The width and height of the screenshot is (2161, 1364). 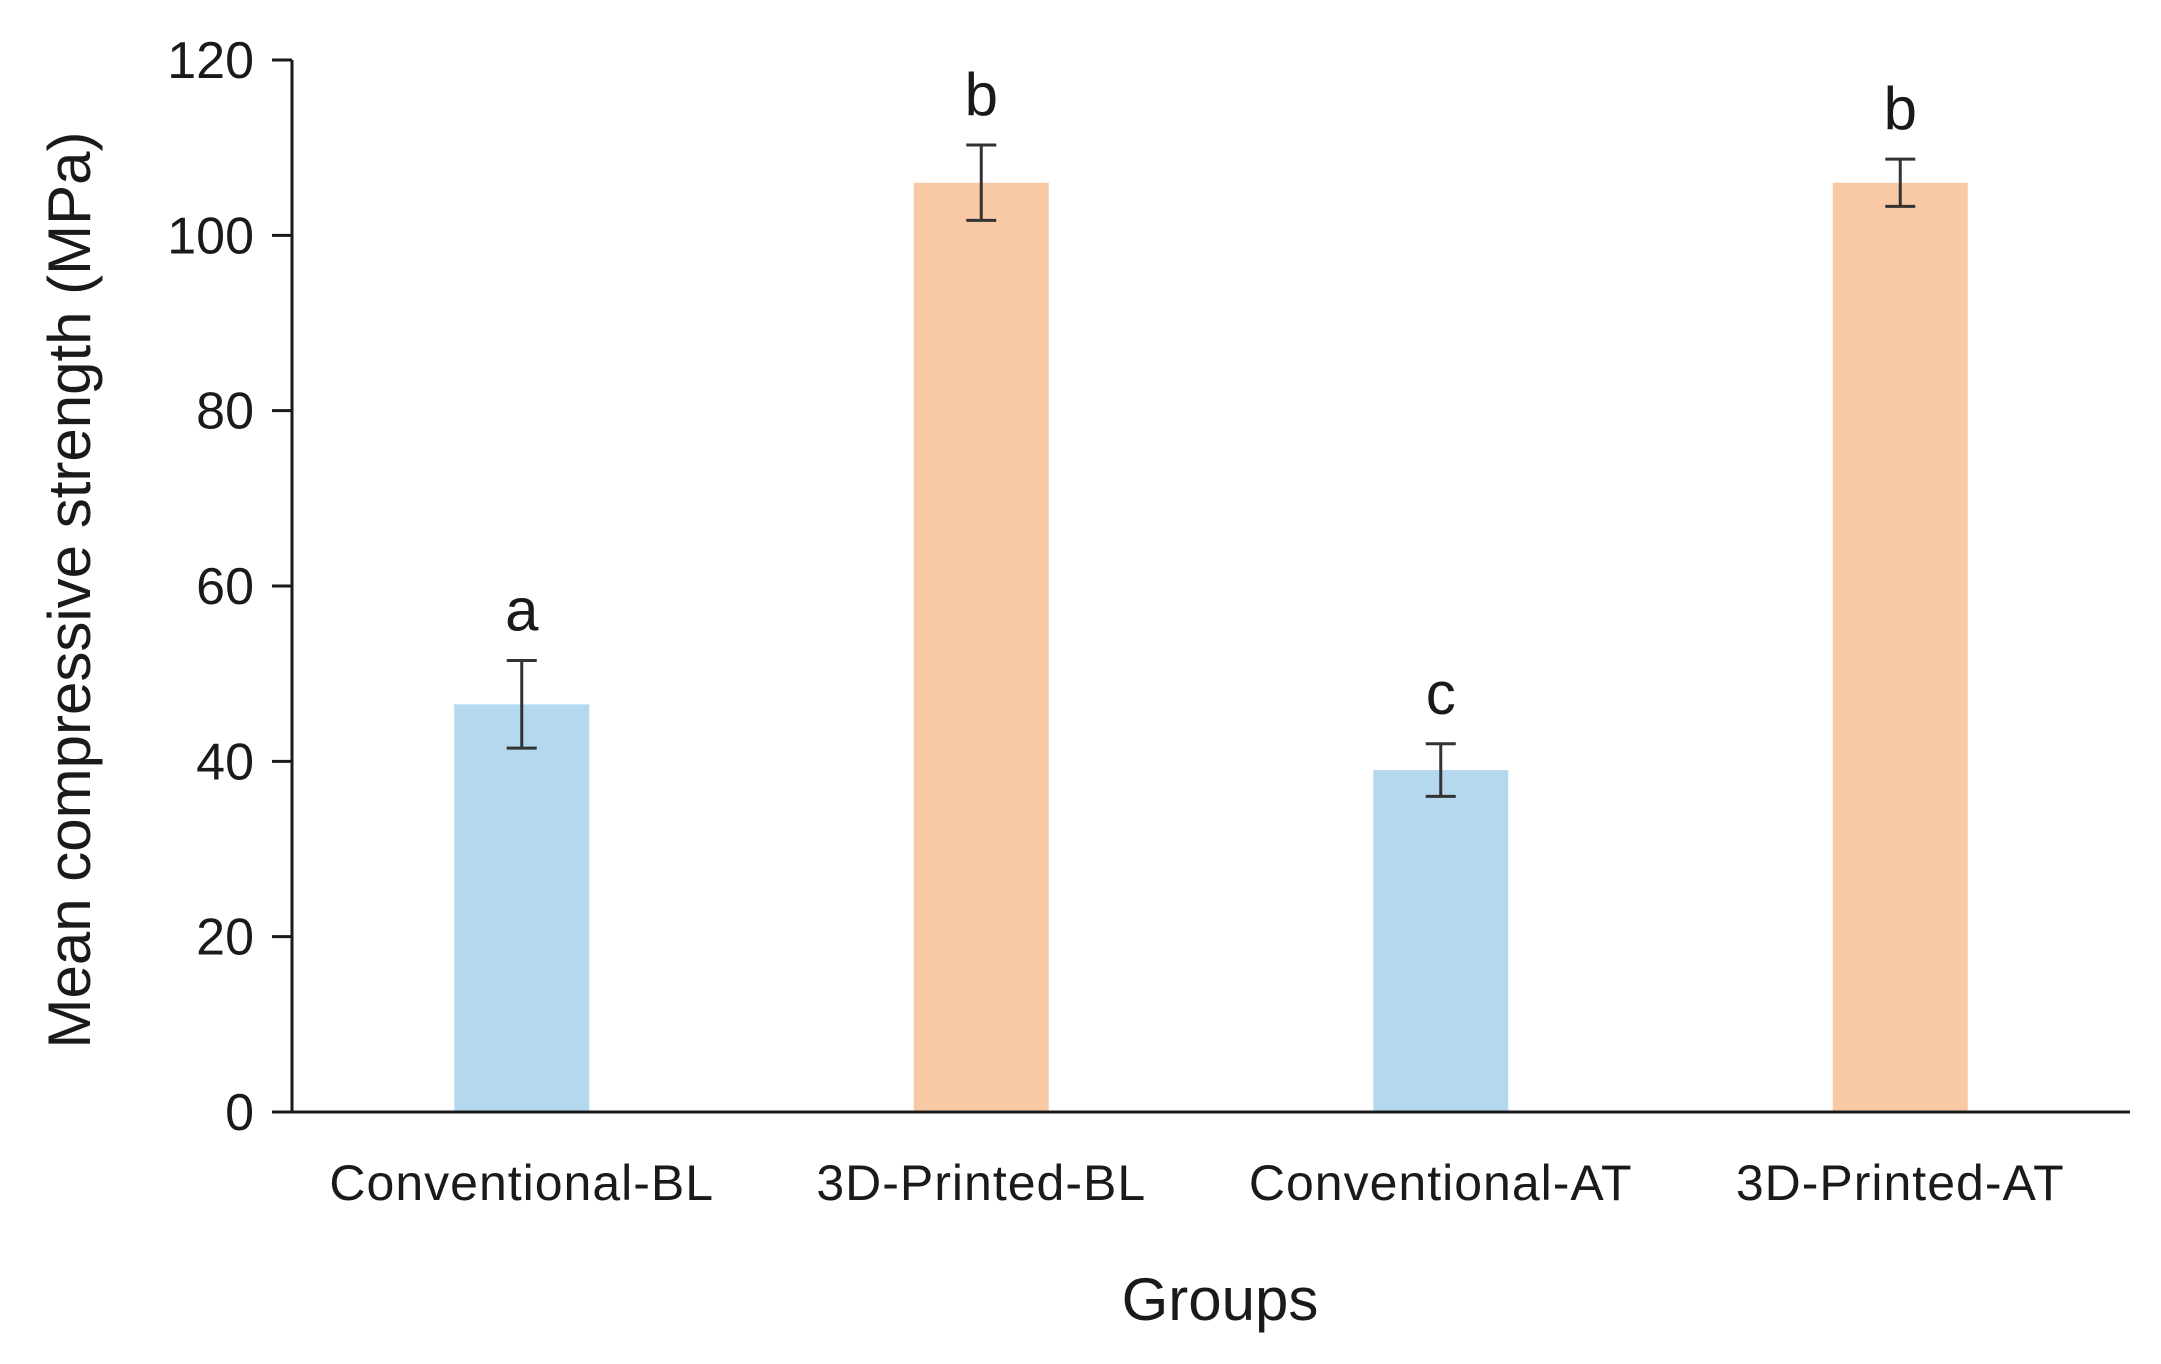 What do you see at coordinates (225, 938) in the screenshot?
I see `y-tick-label: 20` at bounding box center [225, 938].